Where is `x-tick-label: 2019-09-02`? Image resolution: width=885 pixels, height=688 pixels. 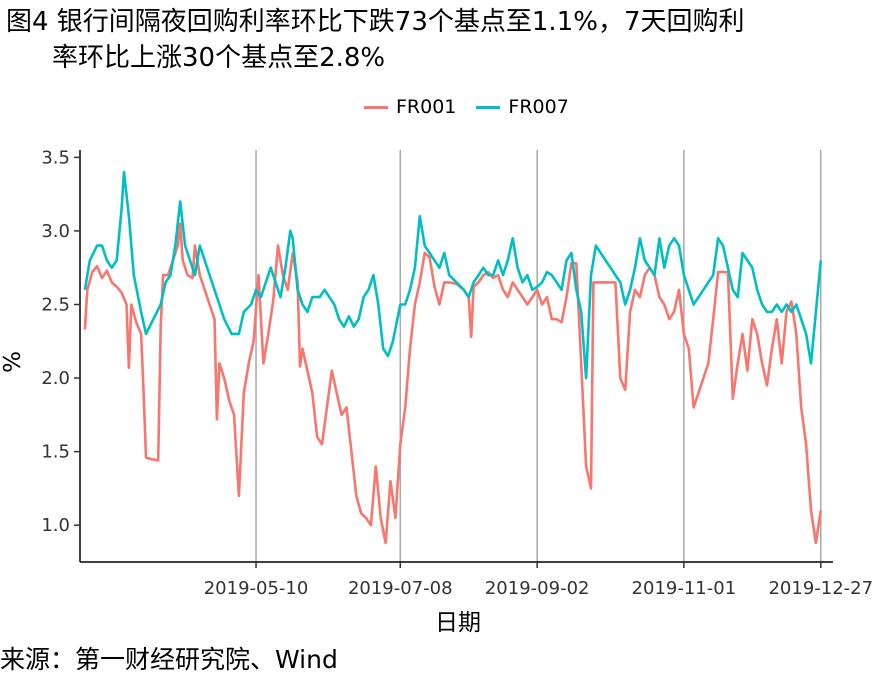
x-tick-label: 2019-09-02 is located at coordinates (537, 588).